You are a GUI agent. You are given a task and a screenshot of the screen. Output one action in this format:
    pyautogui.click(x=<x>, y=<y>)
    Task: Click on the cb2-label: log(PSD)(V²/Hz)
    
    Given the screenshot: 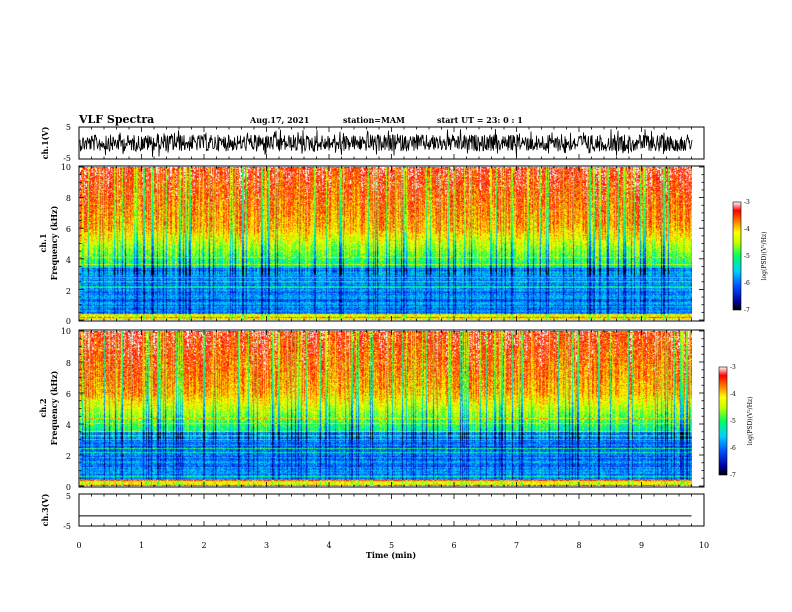 What is the action you would take?
    pyautogui.click(x=750, y=421)
    